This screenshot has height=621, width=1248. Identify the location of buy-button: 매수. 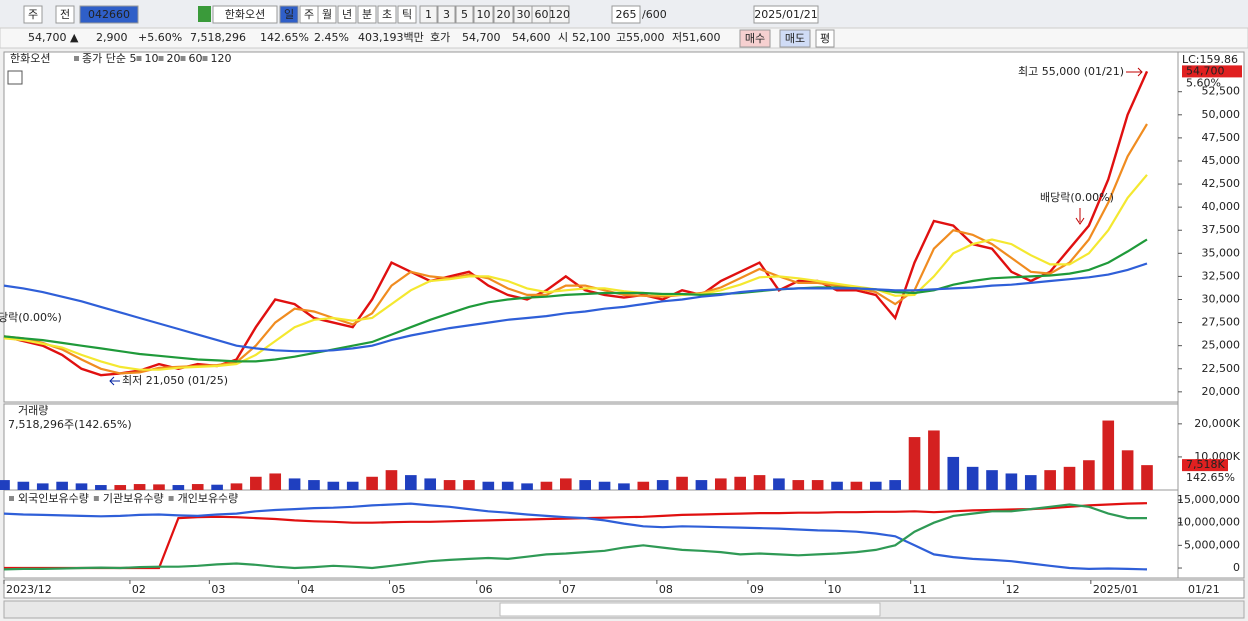
(755, 38).